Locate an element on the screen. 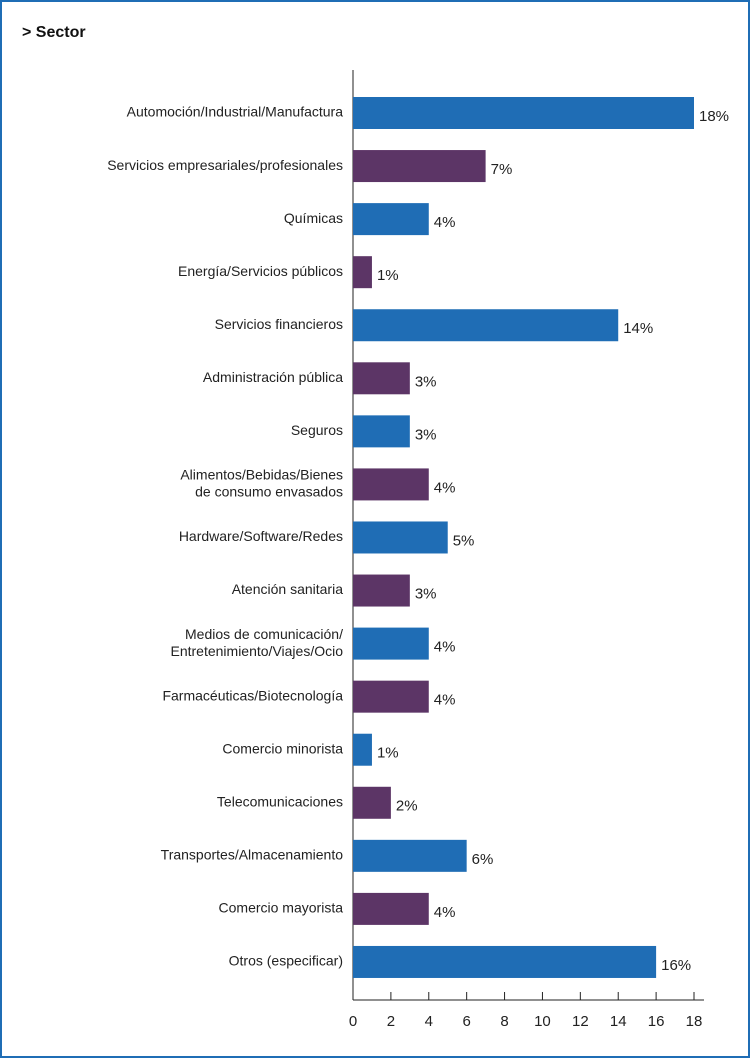 The height and width of the screenshot is (1058, 750). x-tick-label: 8 is located at coordinates (504, 1021).